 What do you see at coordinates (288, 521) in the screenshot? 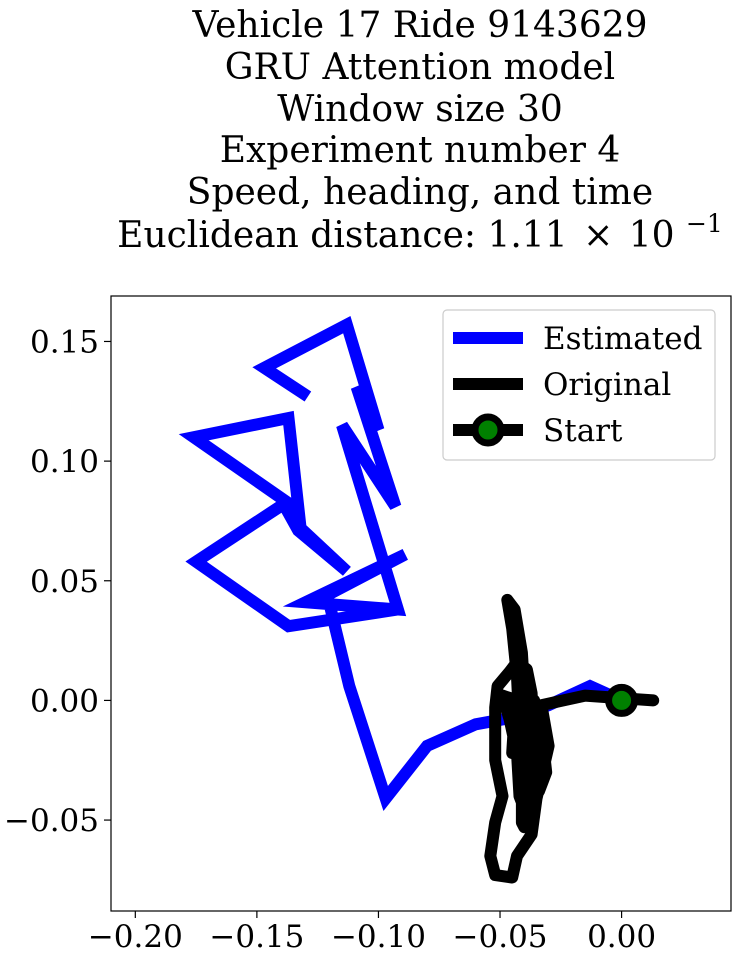
I see `series-estimated-line-segment` at bounding box center [288, 521].